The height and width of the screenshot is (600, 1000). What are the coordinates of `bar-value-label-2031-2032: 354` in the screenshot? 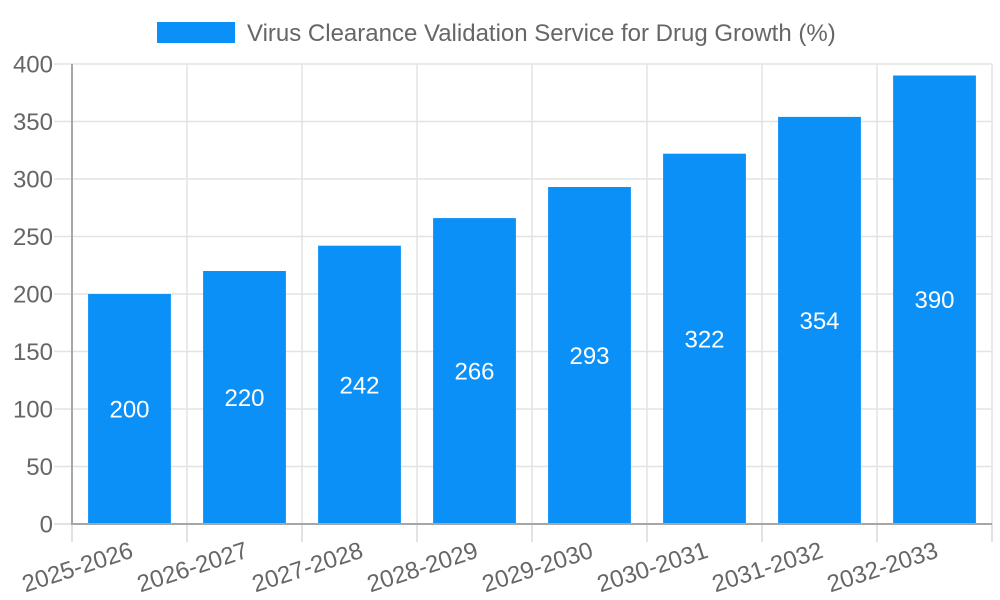 It's located at (819, 321).